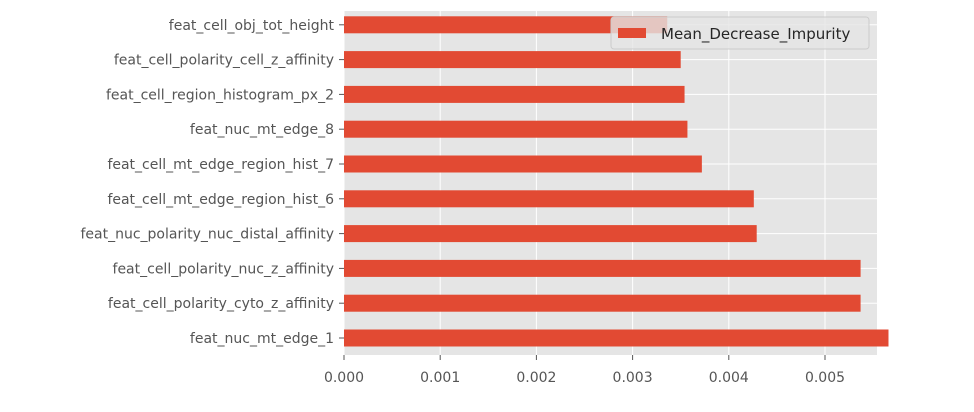 This screenshot has width=974, height=412. I want to click on y-tick-label: feat_cell_mt_edge_region_hist_6, so click(220, 200).